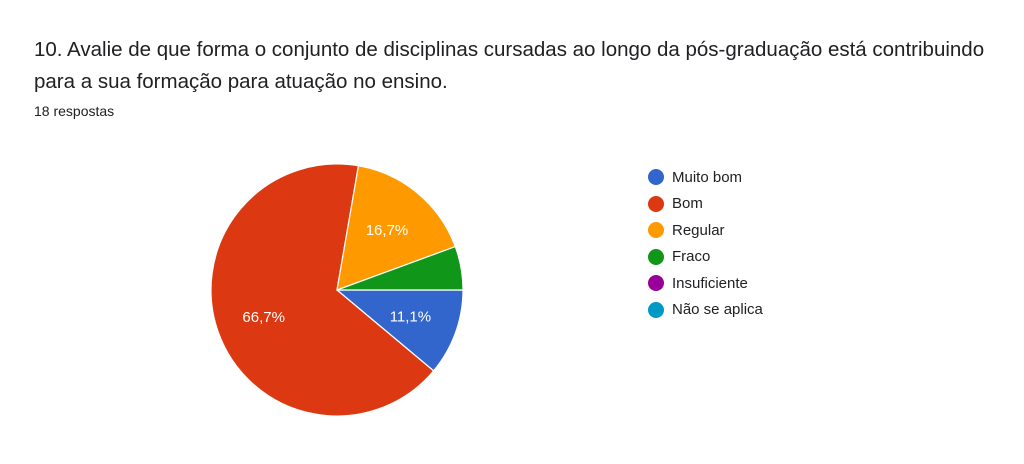 This screenshot has width=1024, height=464. What do you see at coordinates (263, 317) in the screenshot?
I see `slice-label-1: 66,7%` at bounding box center [263, 317].